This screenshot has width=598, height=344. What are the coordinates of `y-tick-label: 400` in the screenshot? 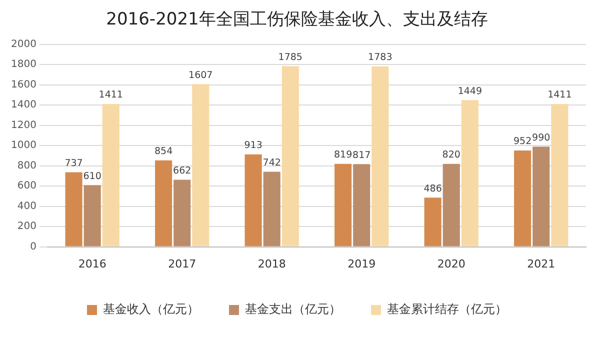 It's located at (26, 206).